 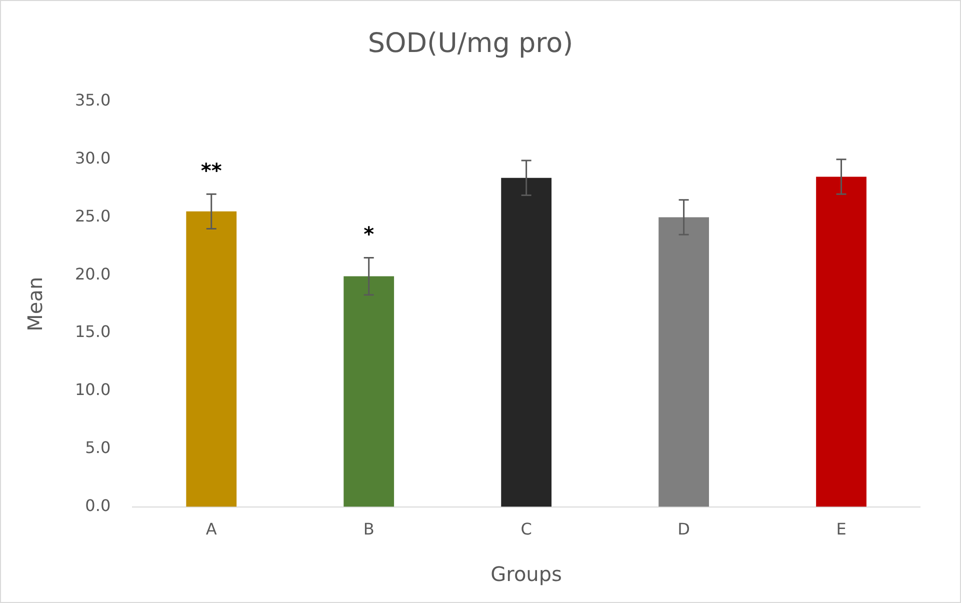 What do you see at coordinates (471, 44) in the screenshot?
I see `chart-title: SOD(U/mg pro)` at bounding box center [471, 44].